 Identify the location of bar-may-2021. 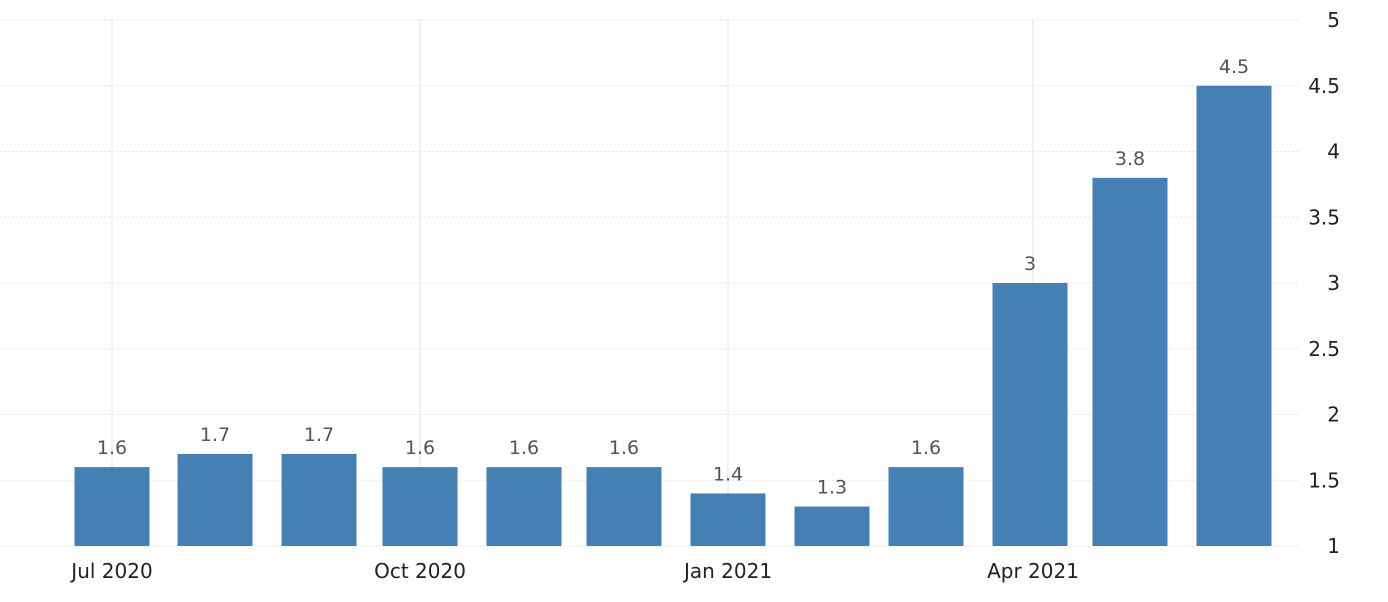
(1234, 315).